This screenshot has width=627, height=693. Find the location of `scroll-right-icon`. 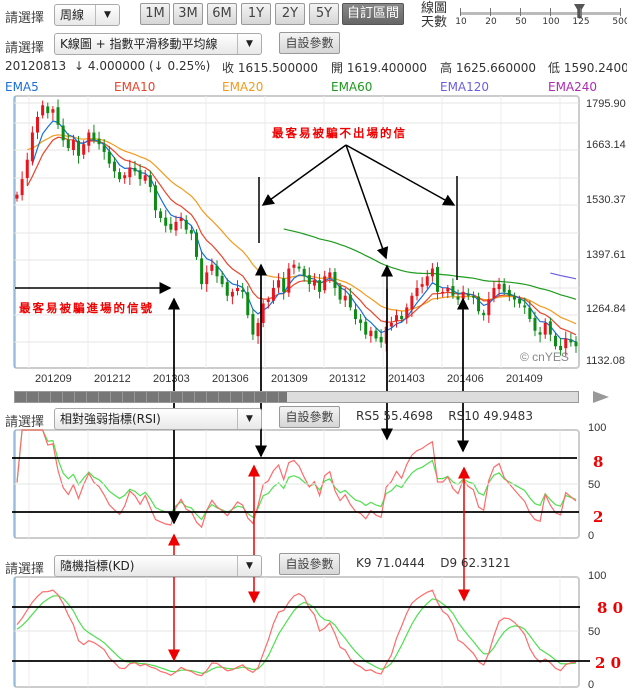

scroll-right-icon is located at coordinates (601, 397).